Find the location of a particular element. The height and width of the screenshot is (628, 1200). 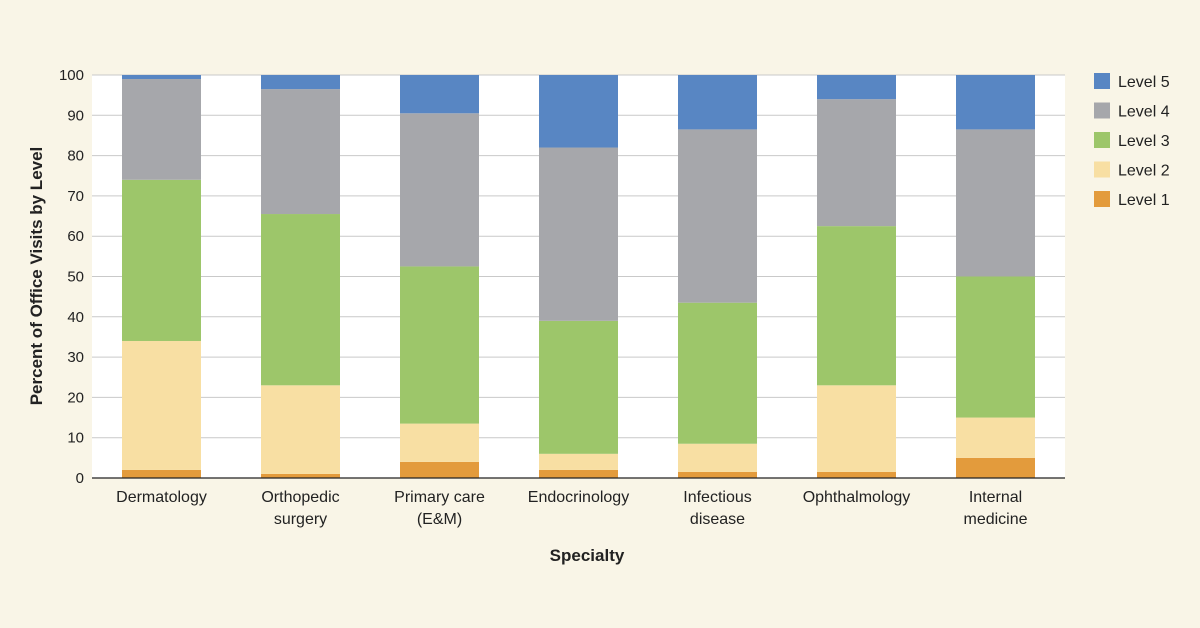

y-tick-label: 60 is located at coordinates (75, 236).